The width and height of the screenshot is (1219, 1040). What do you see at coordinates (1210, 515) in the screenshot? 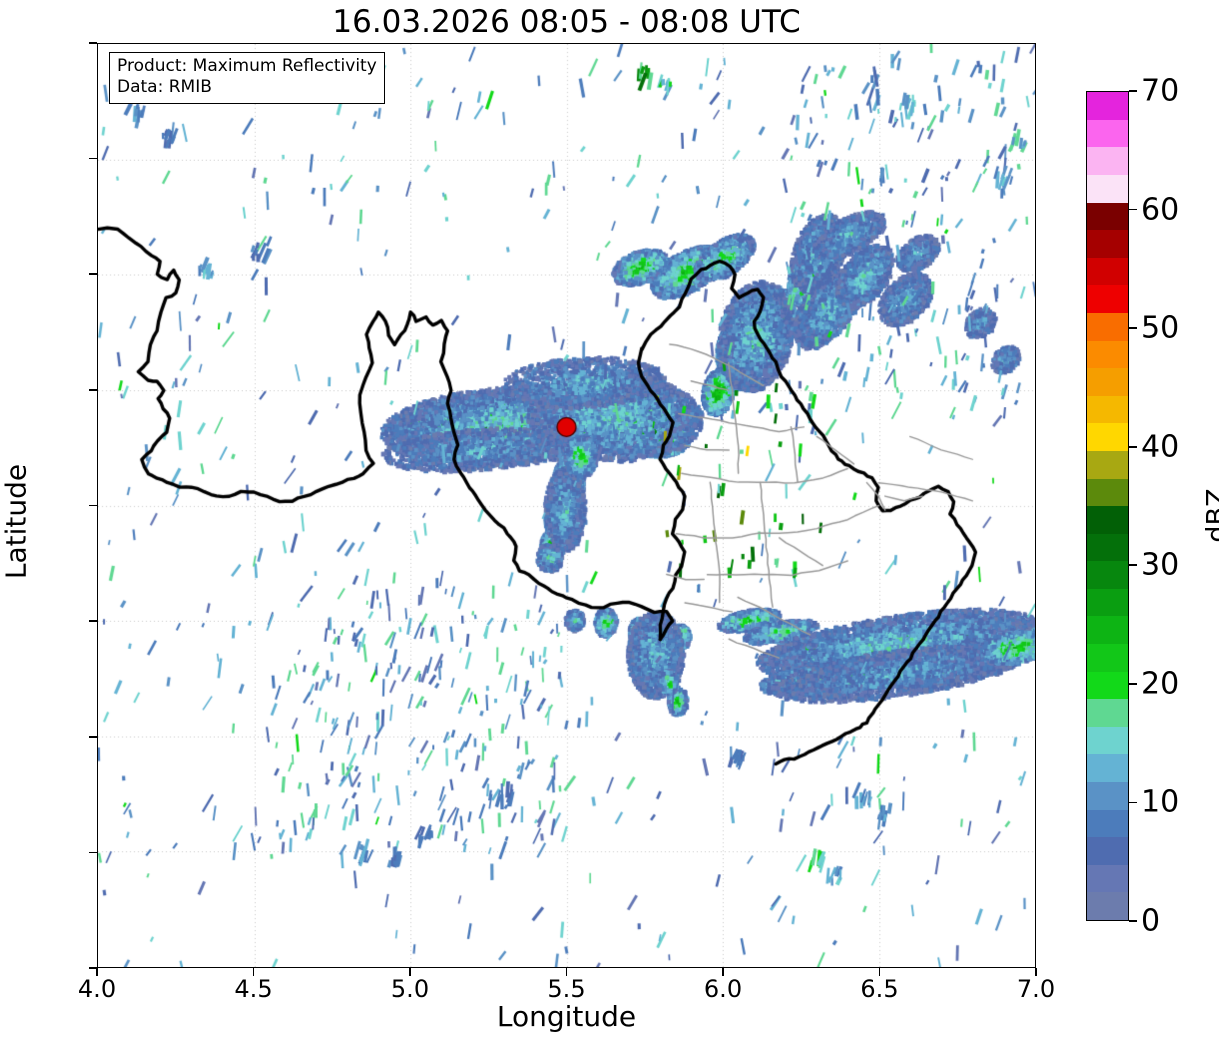
I see `colorbar-title: dBZ` at bounding box center [1210, 515].